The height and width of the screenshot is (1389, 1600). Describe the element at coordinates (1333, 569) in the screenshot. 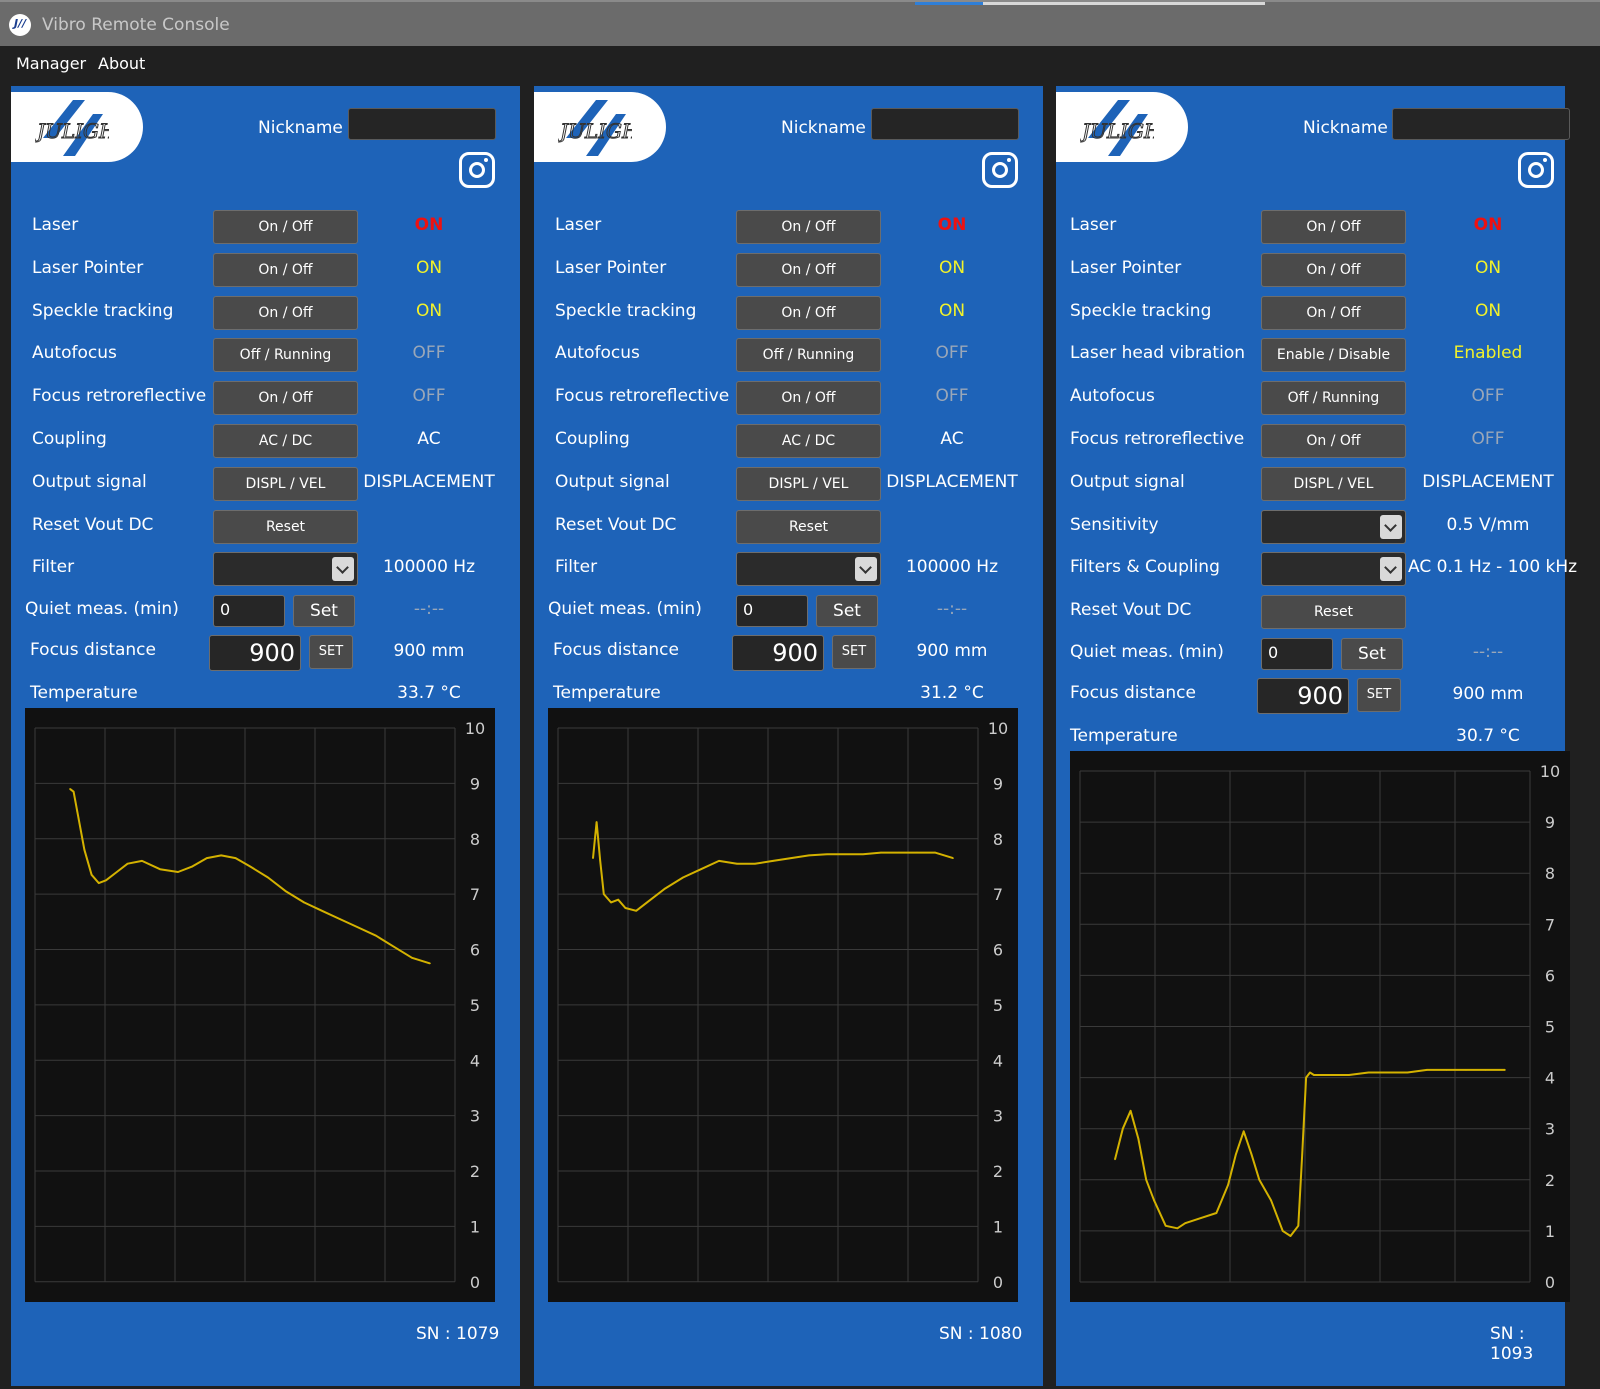

I see `filters-coupling-select` at that location.